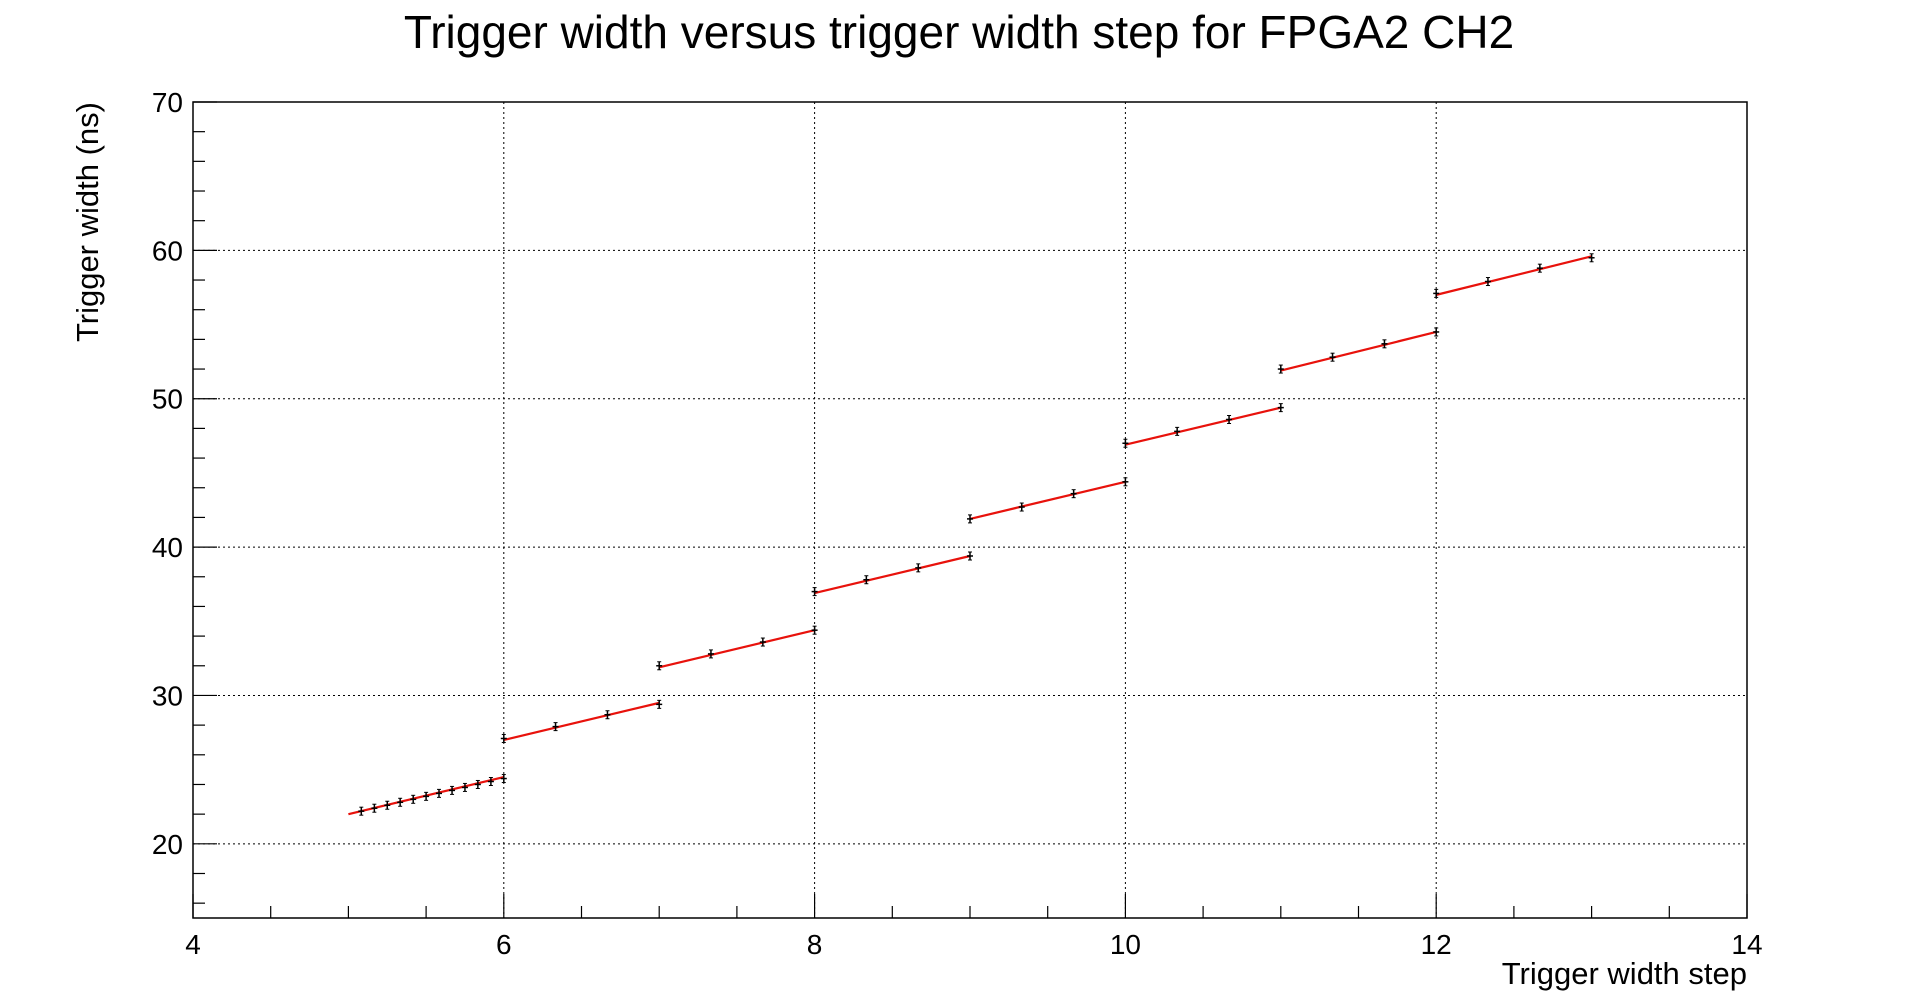  Describe the element at coordinates (167, 844) in the screenshot. I see `y-tick-label: 20` at that location.